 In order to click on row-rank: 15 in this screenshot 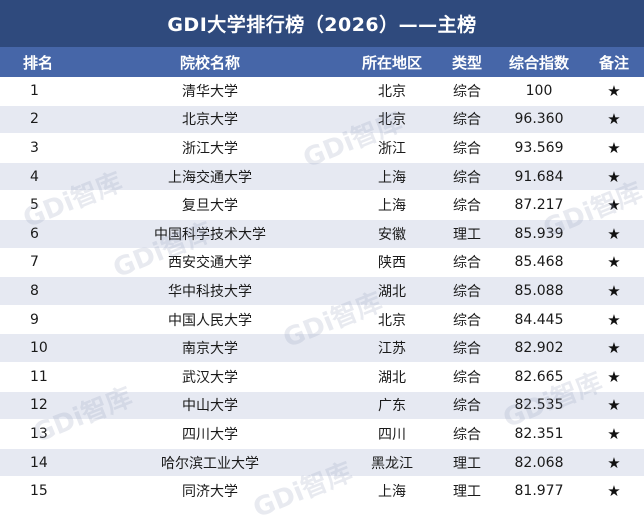, I will do `click(39, 491)`.